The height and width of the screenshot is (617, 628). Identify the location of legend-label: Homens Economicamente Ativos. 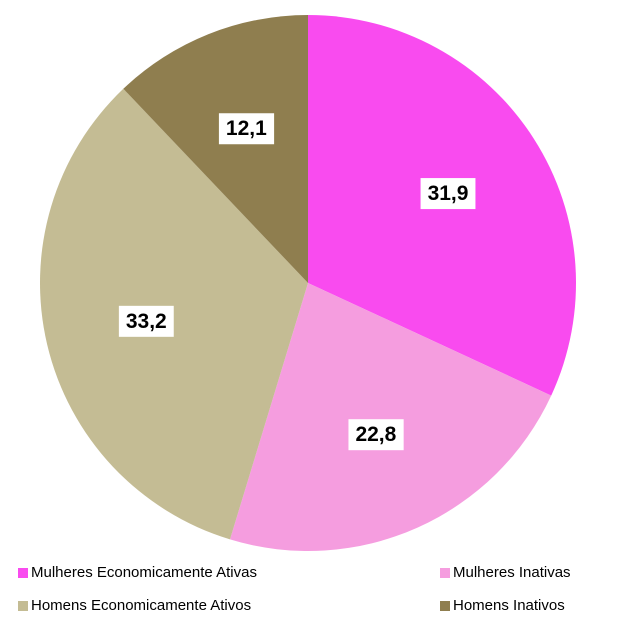
(141, 605).